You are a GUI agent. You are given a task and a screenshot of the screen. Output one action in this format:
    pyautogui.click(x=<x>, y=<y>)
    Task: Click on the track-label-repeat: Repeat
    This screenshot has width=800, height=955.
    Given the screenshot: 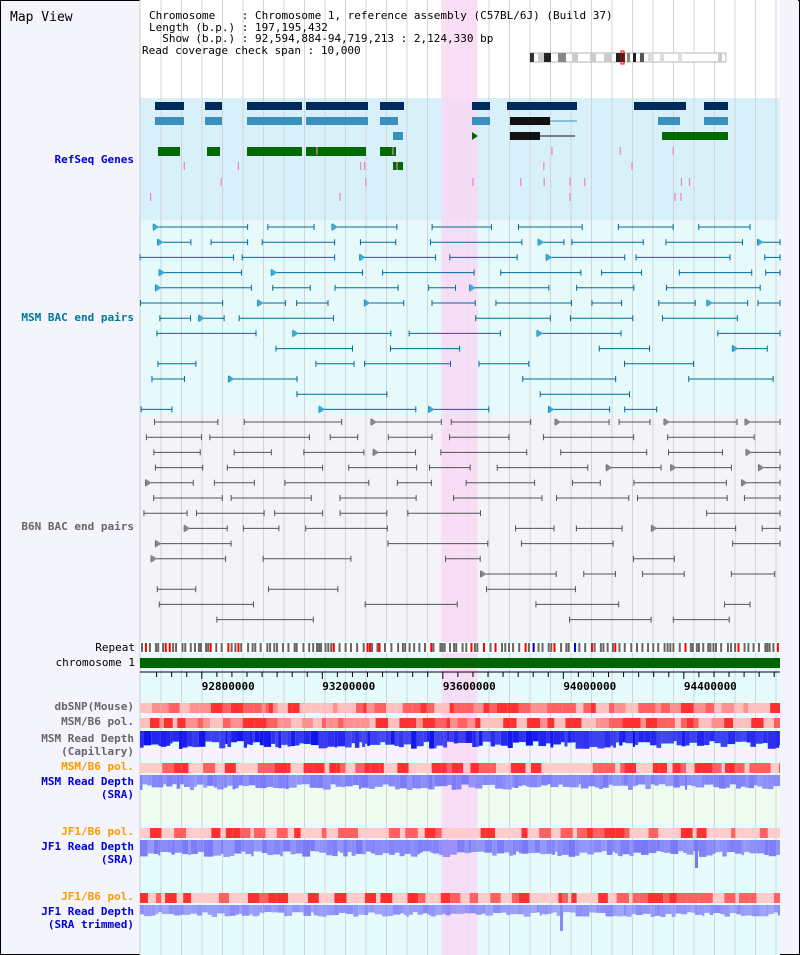 What is the action you would take?
    pyautogui.click(x=115, y=647)
    